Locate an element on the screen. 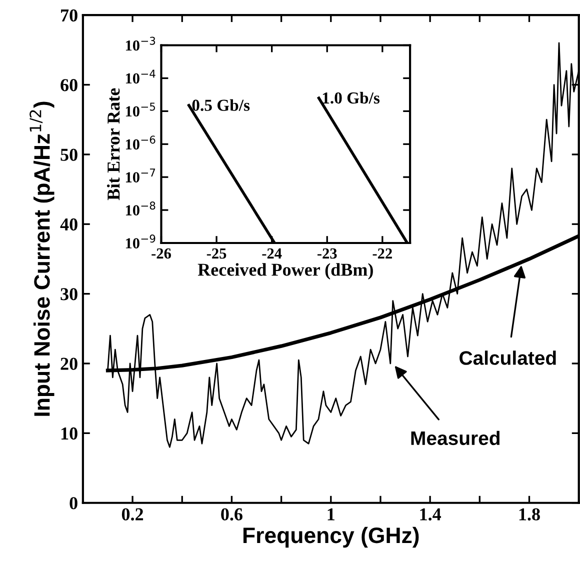 The height and width of the screenshot is (580, 580). series-label: 0.5 Gb/s is located at coordinates (221, 105).